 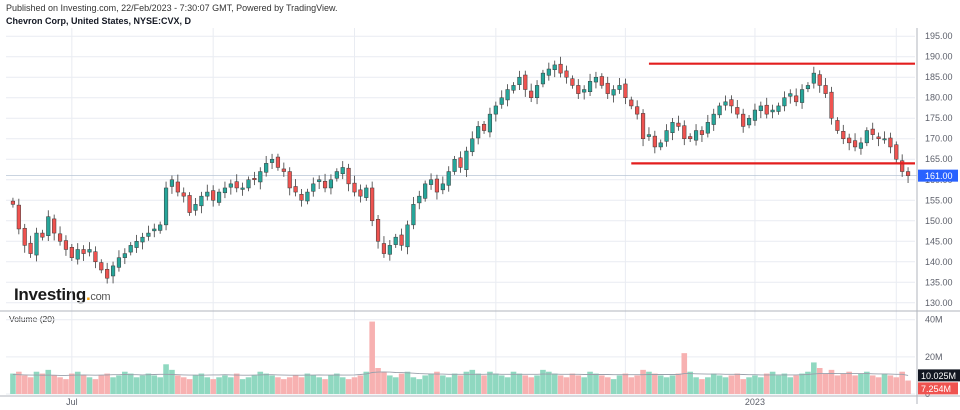 What do you see at coordinates (939, 241) in the screenshot?
I see `price-tick-label: 145.00` at bounding box center [939, 241].